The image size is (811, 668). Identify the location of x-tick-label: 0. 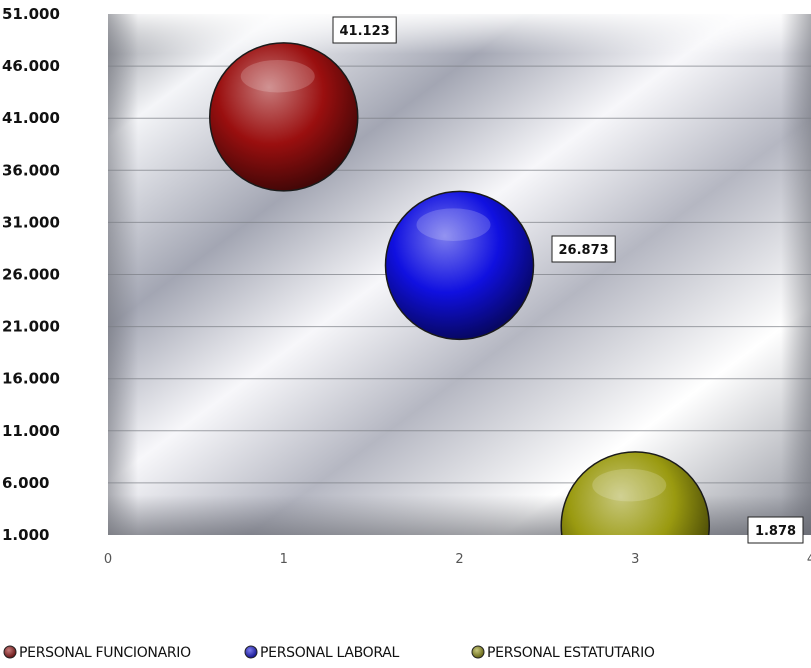
(108, 559).